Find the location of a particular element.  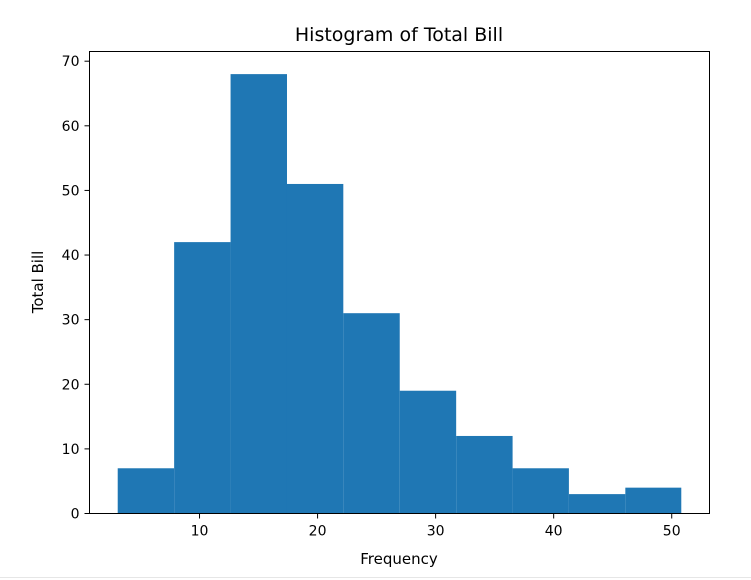

y-tick-label: 40 is located at coordinates (71, 256).